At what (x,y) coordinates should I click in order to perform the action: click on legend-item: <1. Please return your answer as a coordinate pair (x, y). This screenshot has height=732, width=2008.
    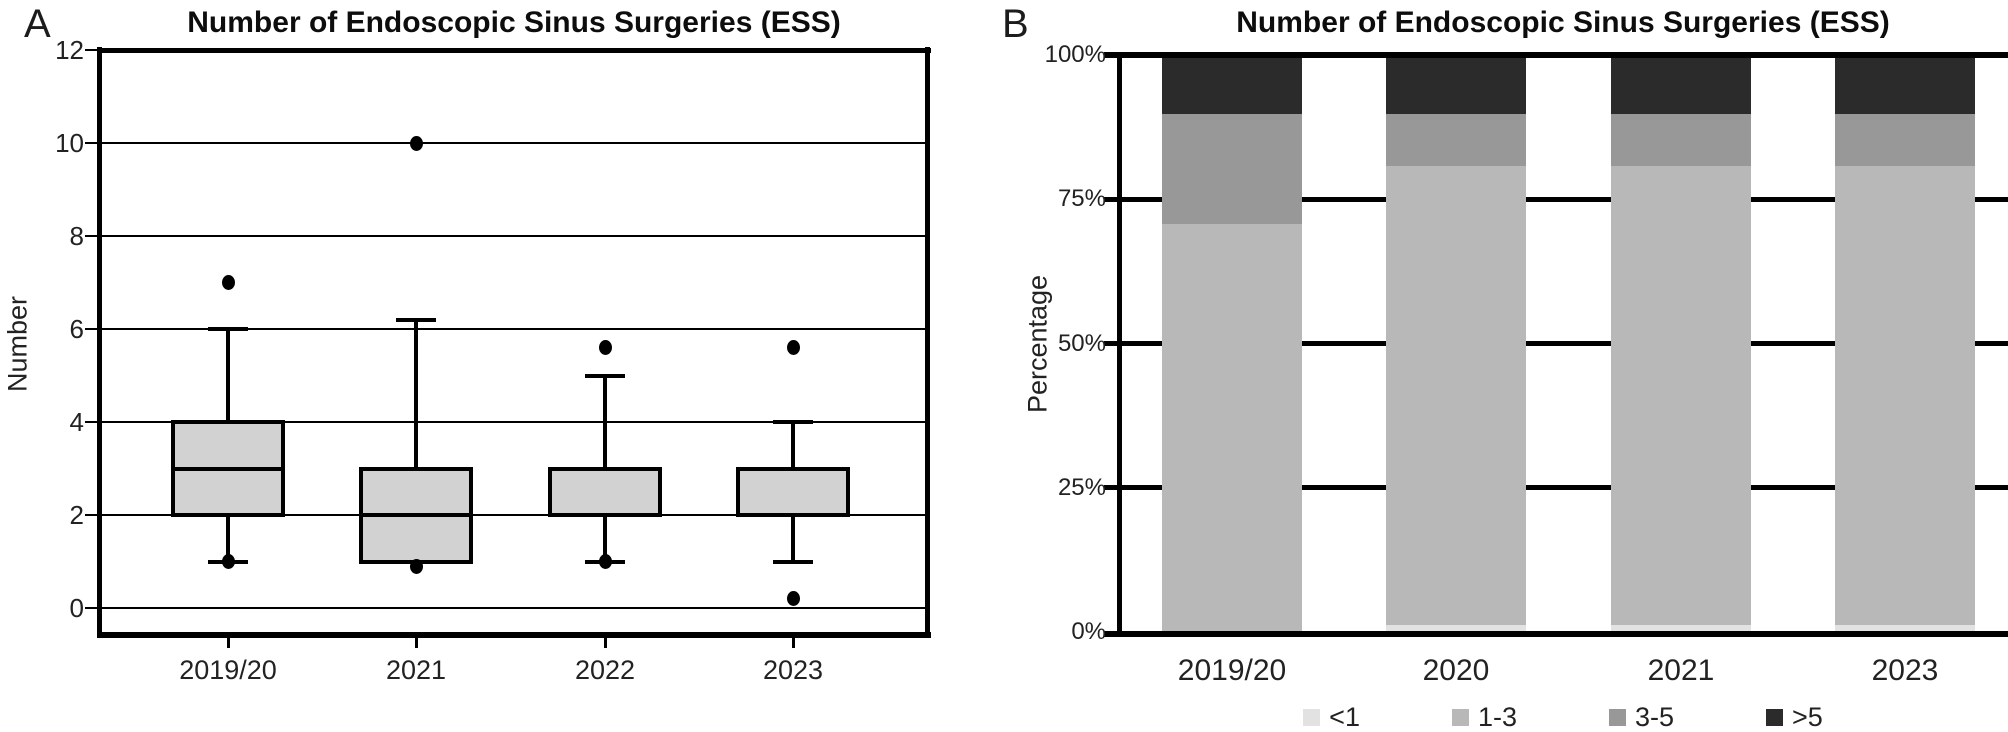
    Looking at the image, I should click on (1331, 717).